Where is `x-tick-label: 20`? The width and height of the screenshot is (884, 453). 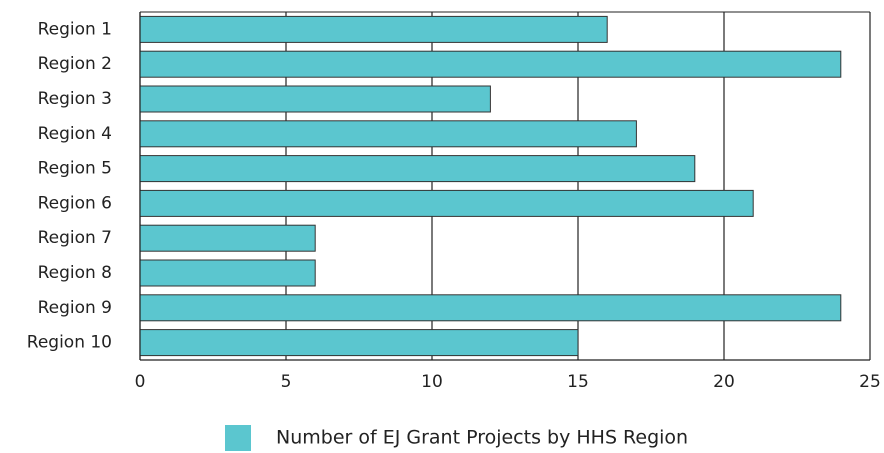 x-tick-label: 20 is located at coordinates (724, 382).